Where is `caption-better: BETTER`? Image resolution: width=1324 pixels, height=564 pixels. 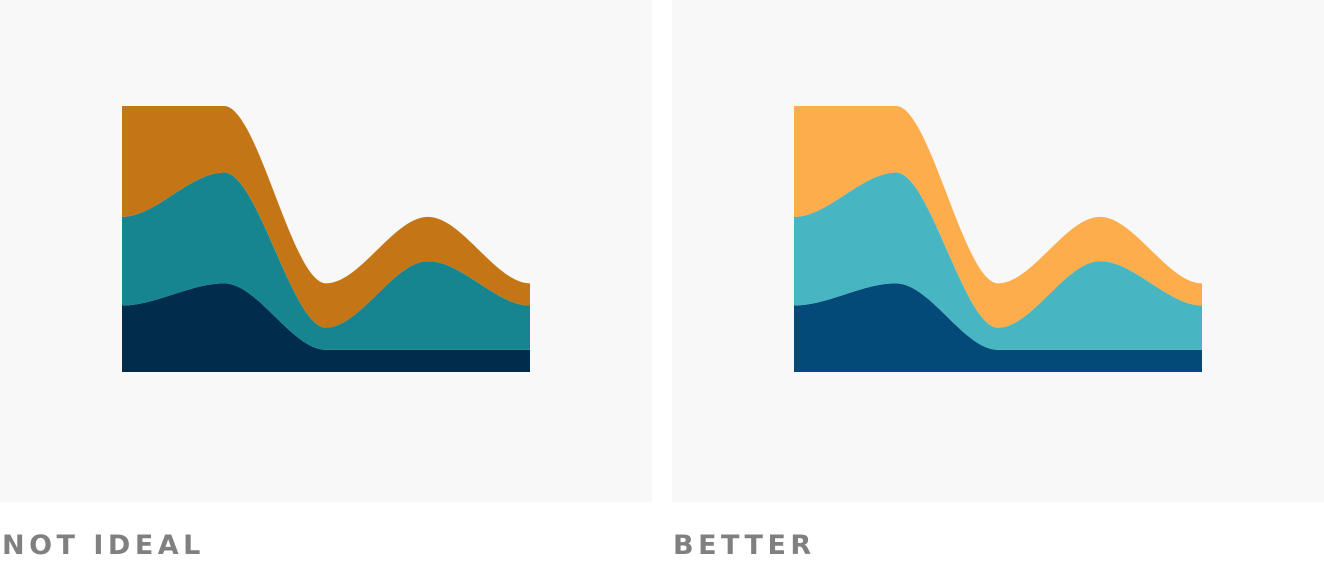
caption-better: BETTER is located at coordinates (744, 545).